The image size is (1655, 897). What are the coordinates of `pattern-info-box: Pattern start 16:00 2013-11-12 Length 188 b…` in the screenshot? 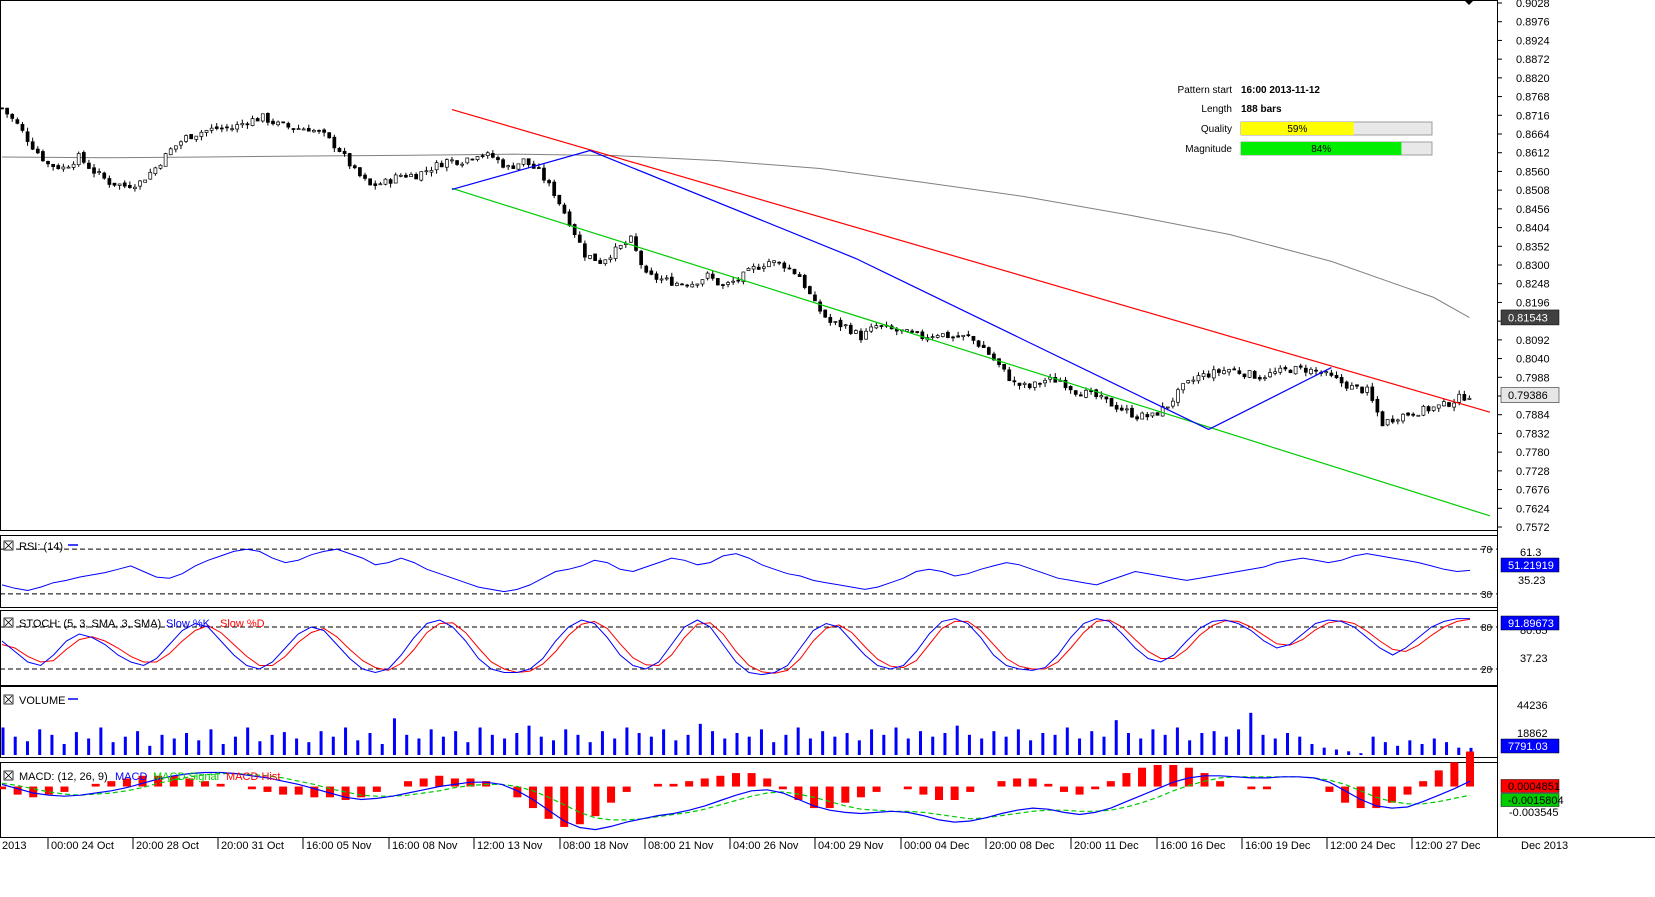 It's located at (1305, 120).